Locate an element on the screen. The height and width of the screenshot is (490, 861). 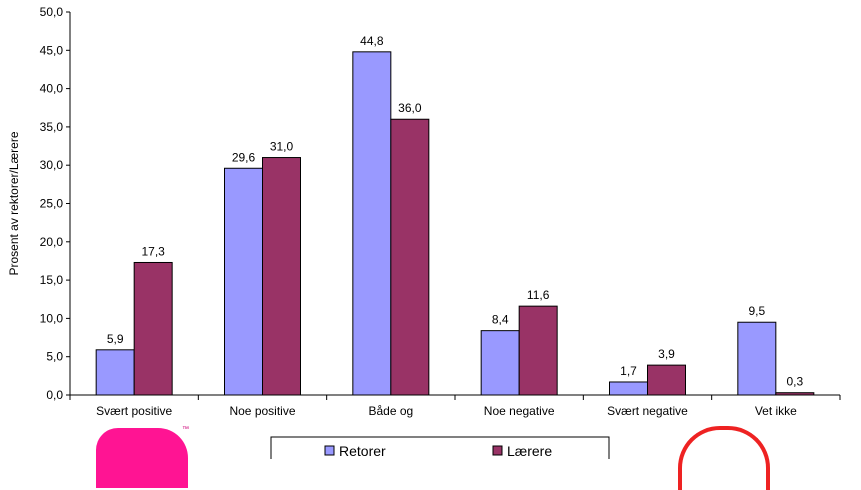
y-tick-label: 40,0 is located at coordinates (52, 89).